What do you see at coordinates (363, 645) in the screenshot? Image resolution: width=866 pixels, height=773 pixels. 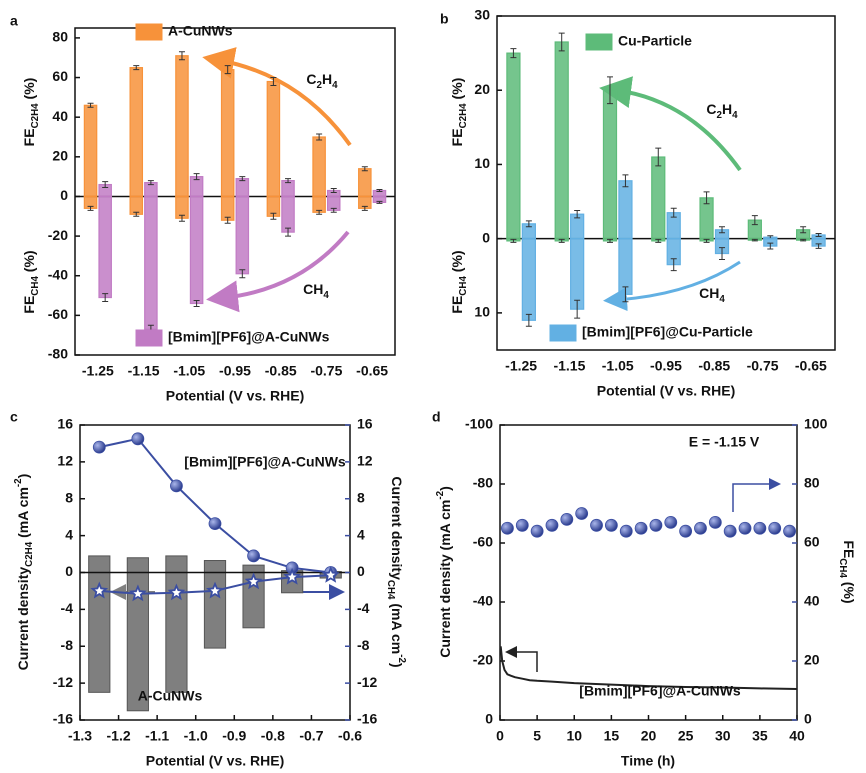 I see `y-tick-label: -8` at bounding box center [363, 645].